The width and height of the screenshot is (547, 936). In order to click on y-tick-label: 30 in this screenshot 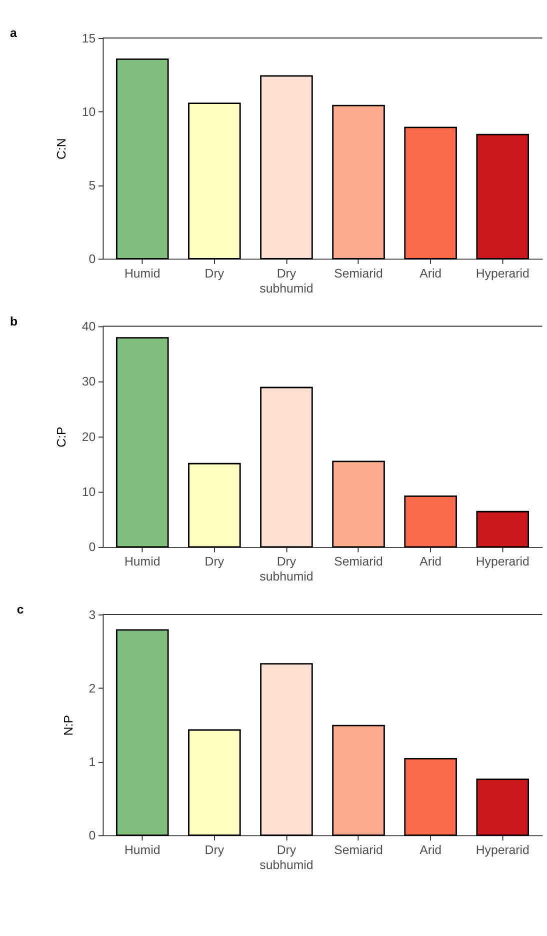, I will do `click(89, 381)`.